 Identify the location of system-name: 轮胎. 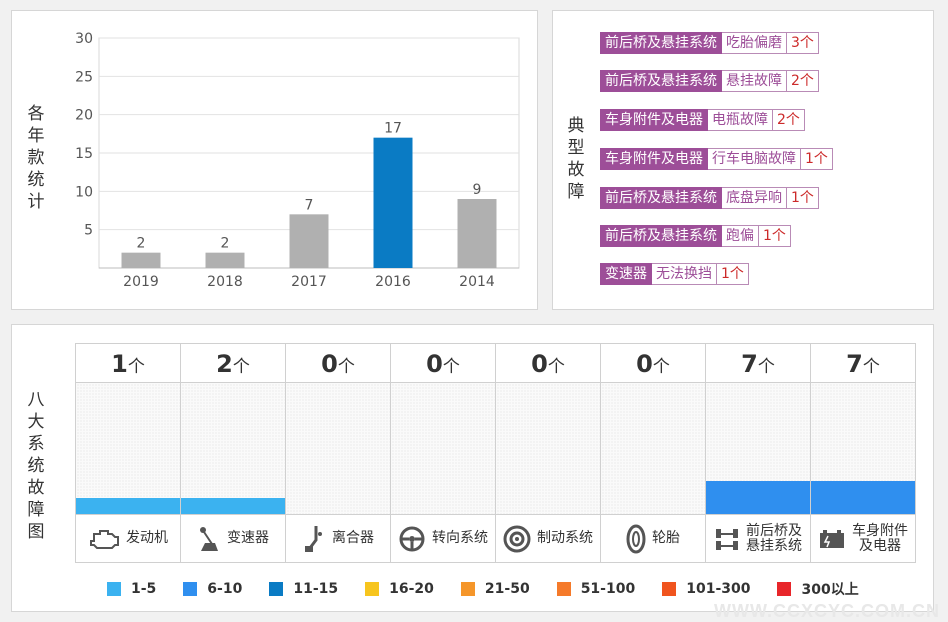
(666, 538).